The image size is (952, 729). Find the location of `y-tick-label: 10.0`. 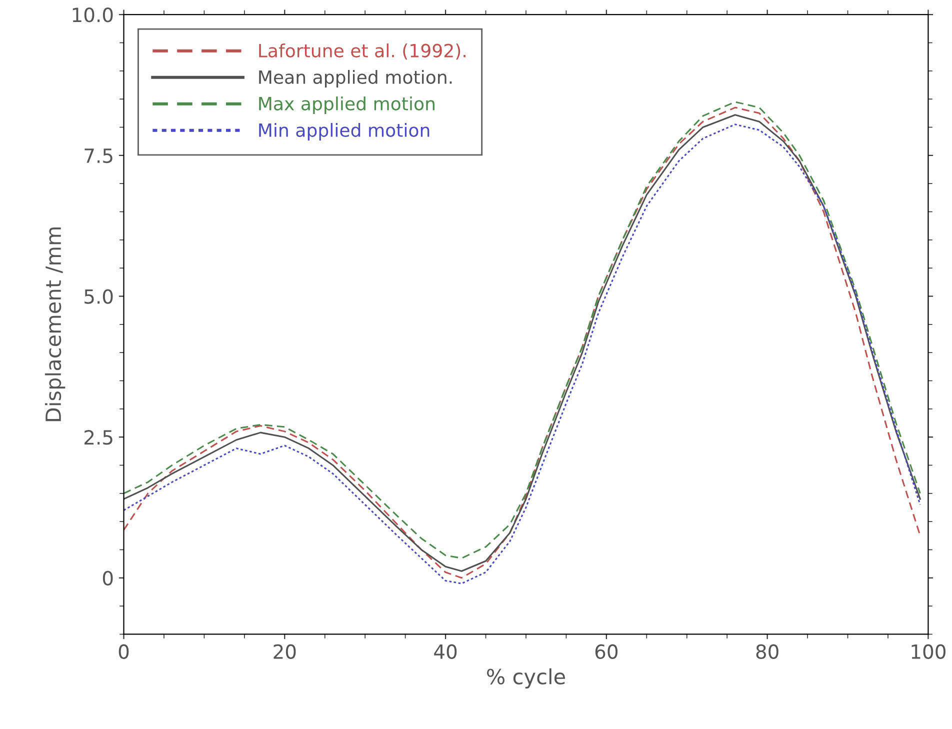

y-tick-label: 10.0 is located at coordinates (92, 15).